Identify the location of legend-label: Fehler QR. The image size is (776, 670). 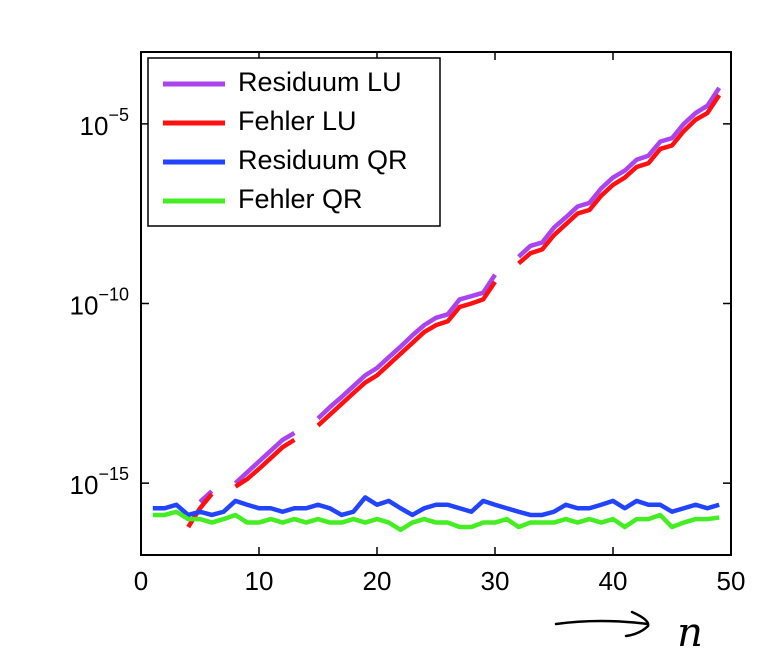
(300, 199).